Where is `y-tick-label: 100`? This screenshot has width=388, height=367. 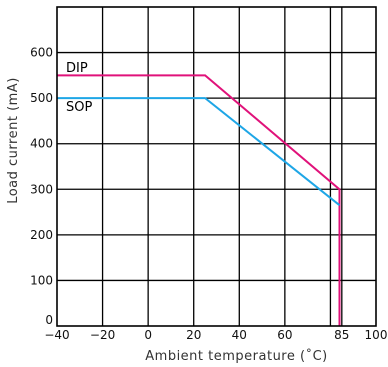
y-tick-label: 100 is located at coordinates (41, 280).